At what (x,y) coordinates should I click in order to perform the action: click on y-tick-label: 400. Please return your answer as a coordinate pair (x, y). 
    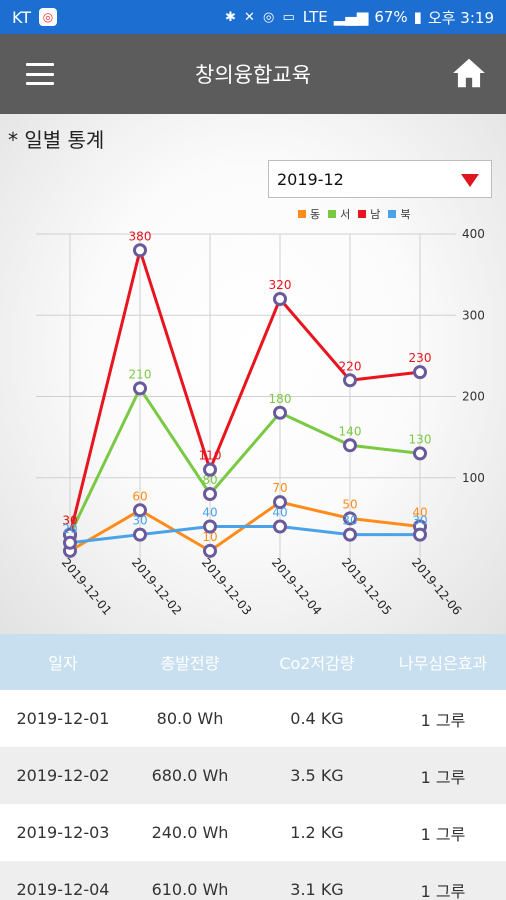
    Looking at the image, I should click on (473, 234).